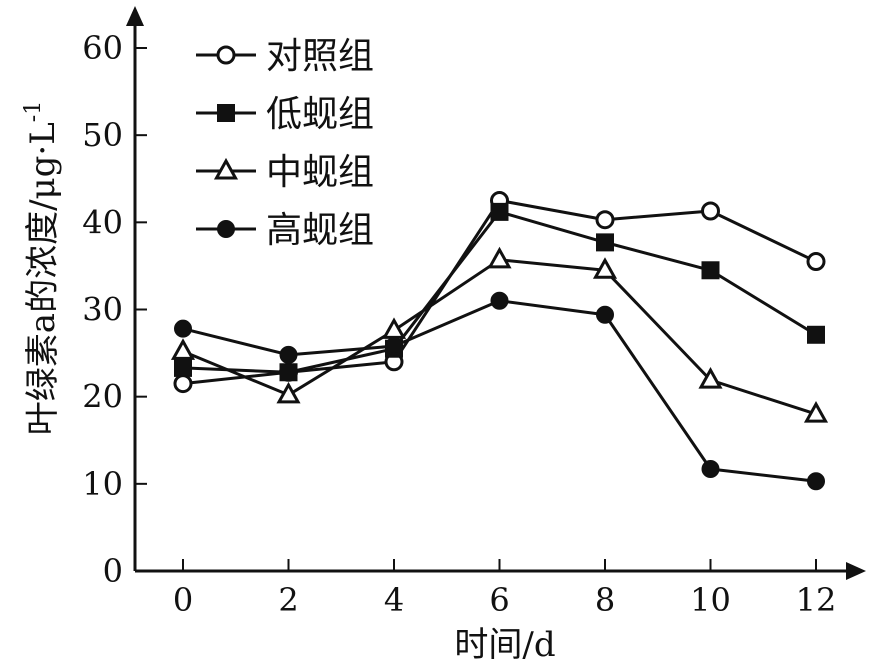 This screenshot has height=669, width=881. Describe the element at coordinates (288, 600) in the screenshot. I see `x-tick-label: 2` at that location.